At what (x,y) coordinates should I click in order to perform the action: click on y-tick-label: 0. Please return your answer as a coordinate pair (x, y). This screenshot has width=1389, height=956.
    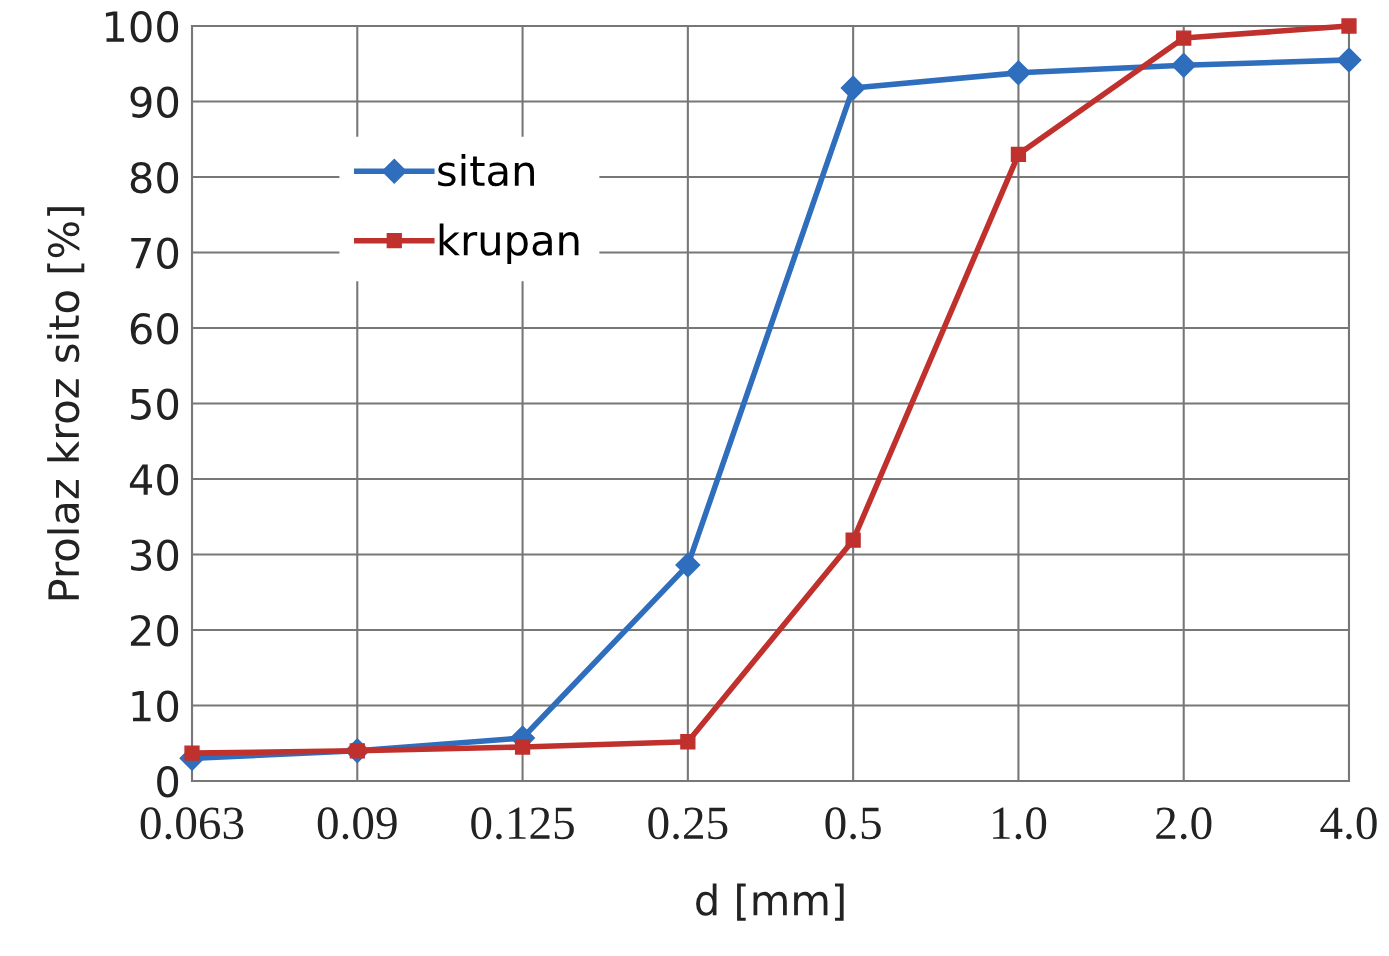
    Looking at the image, I should click on (168, 781).